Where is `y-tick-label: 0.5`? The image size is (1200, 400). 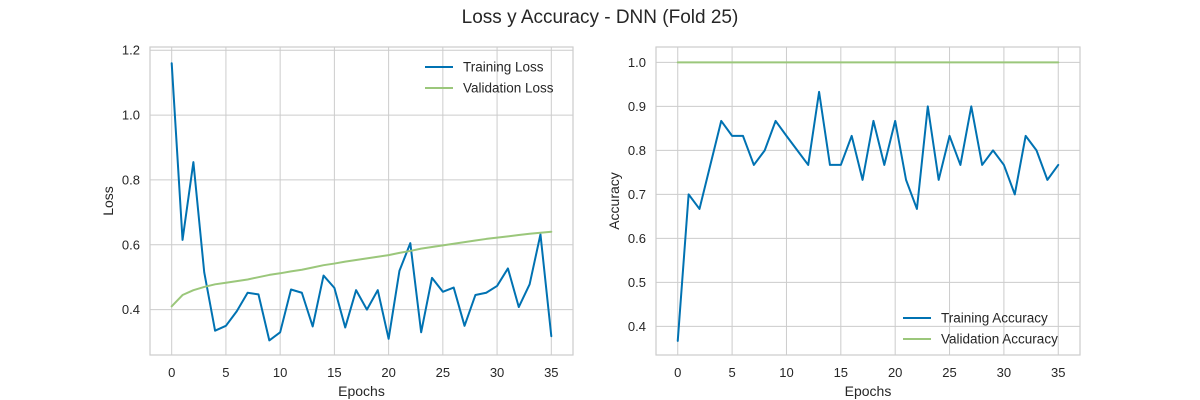 y-tick-label: 0.5 is located at coordinates (637, 282).